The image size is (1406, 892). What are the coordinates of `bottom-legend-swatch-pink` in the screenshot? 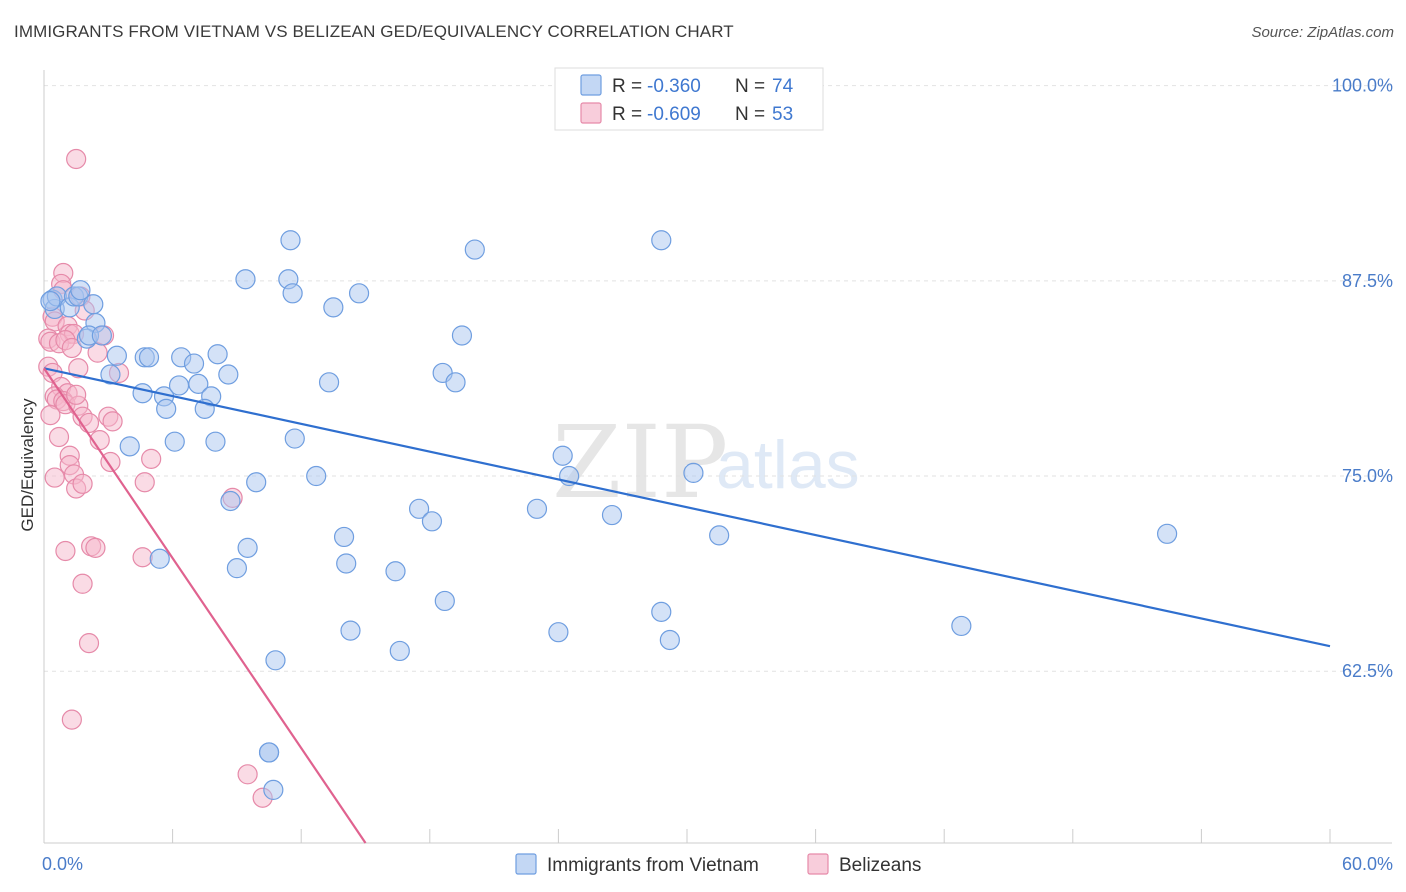 It's located at (818, 864).